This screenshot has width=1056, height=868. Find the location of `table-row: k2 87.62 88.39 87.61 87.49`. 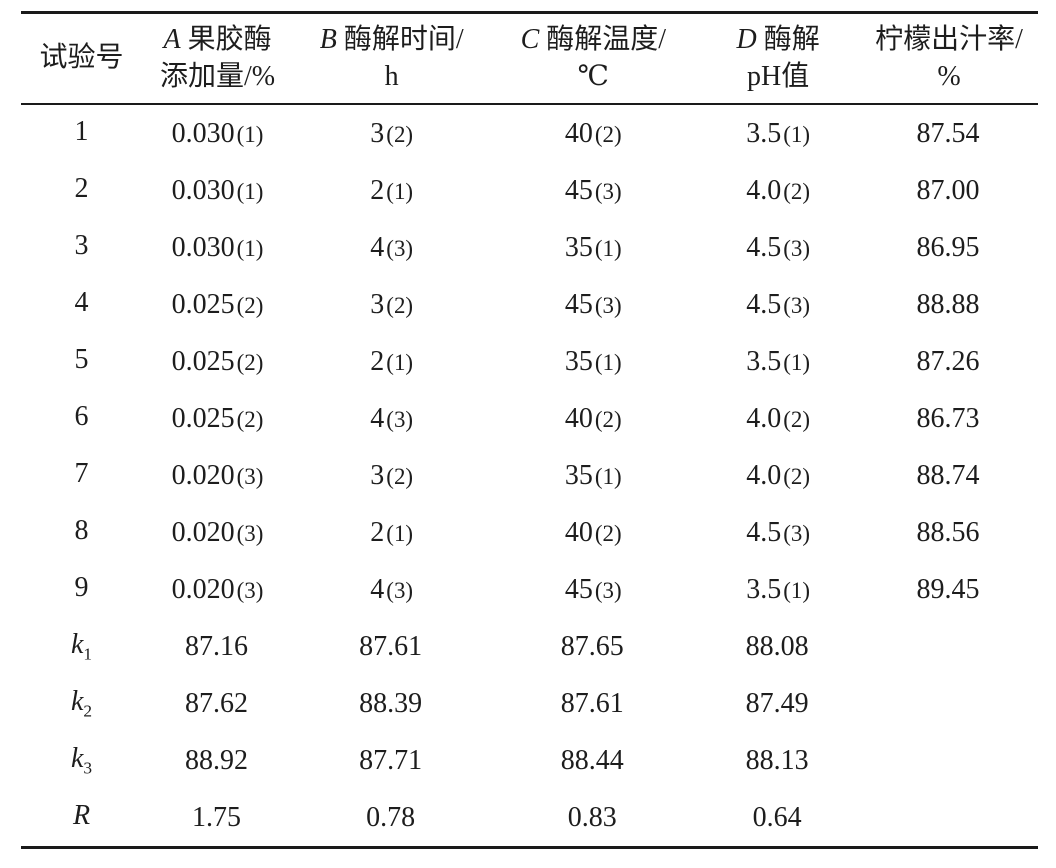

table-row: k2 87.62 88.39 87.61 87.49 is located at coordinates (529, 703).